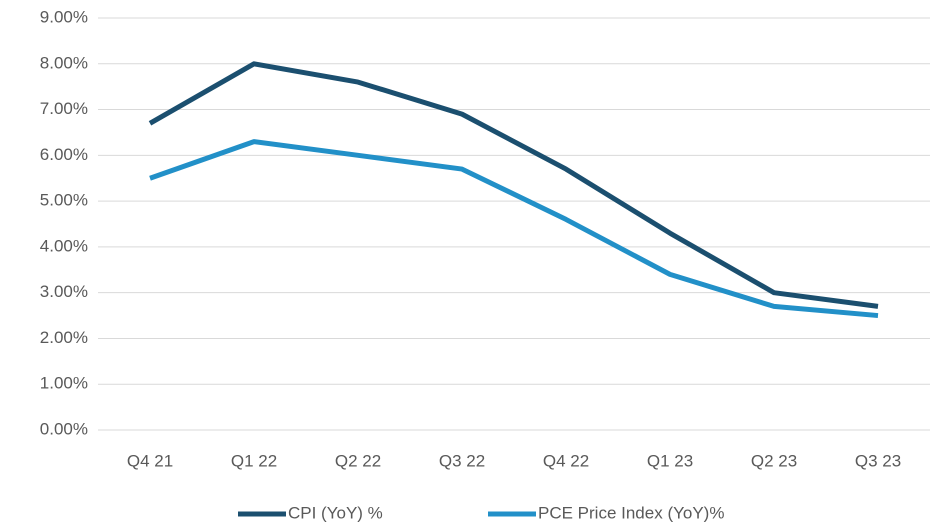  What do you see at coordinates (64, 62) in the screenshot?
I see `y-tick-label: 8.00%` at bounding box center [64, 62].